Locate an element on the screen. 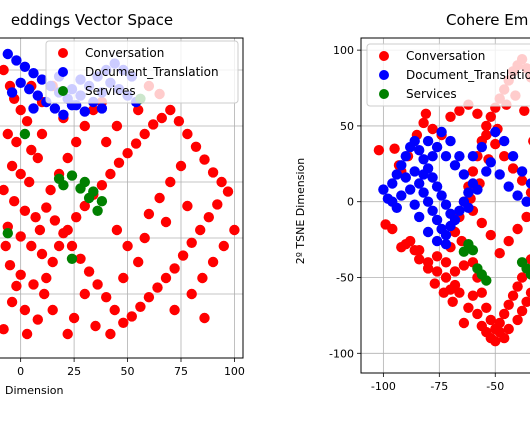 The width and height of the screenshot is (530, 443). left-chart-title: eddings Vector Space is located at coordinates (92, 20).